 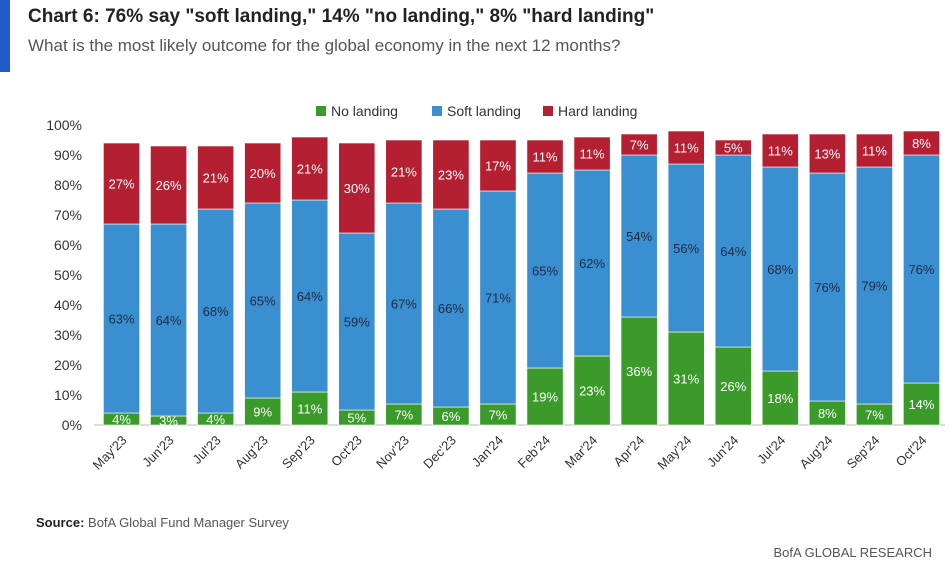 I want to click on x-tick-label: Jan'24, so click(x=487, y=451).